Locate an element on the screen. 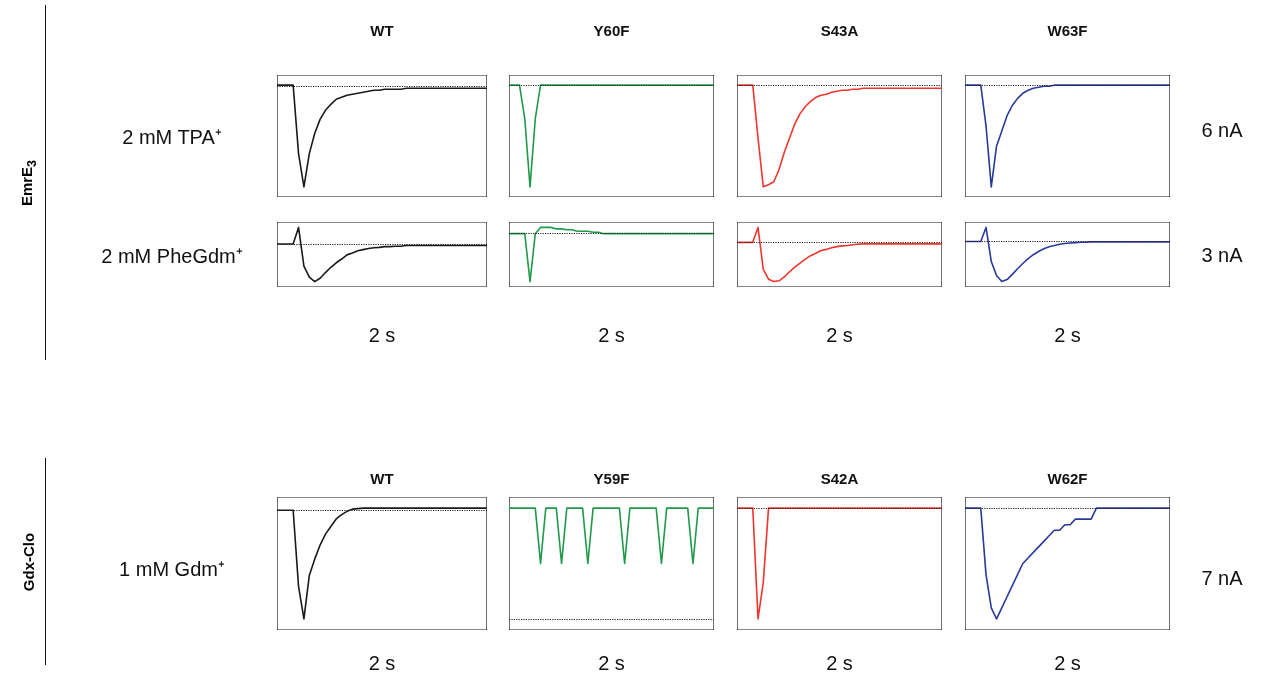 The width and height of the screenshot is (1268, 673). chart-title: S43A is located at coordinates (839, 30).